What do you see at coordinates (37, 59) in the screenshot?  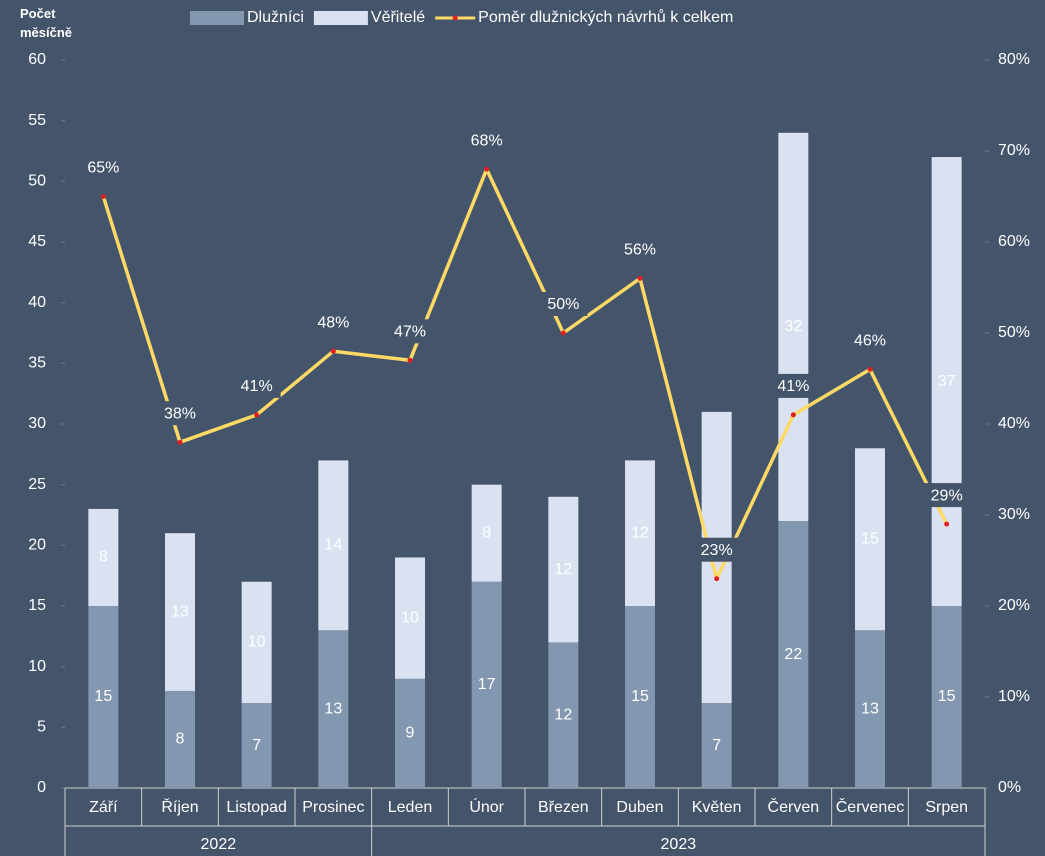 I see `y-tick-label: 60` at bounding box center [37, 59].